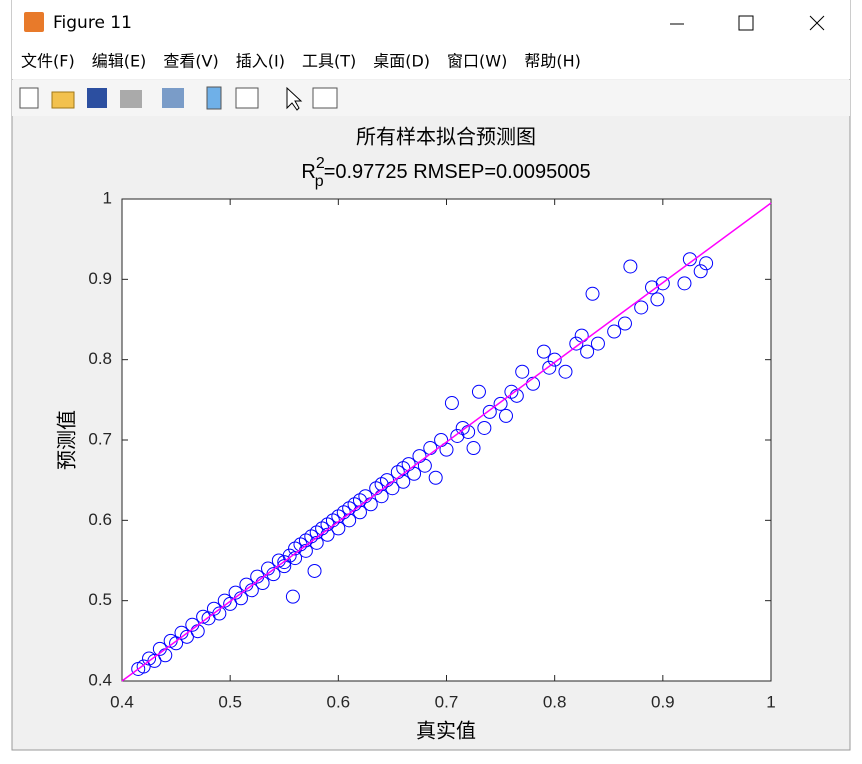  Describe the element at coordinates (319, 181) in the screenshot. I see `subtitle-sub: p` at that location.